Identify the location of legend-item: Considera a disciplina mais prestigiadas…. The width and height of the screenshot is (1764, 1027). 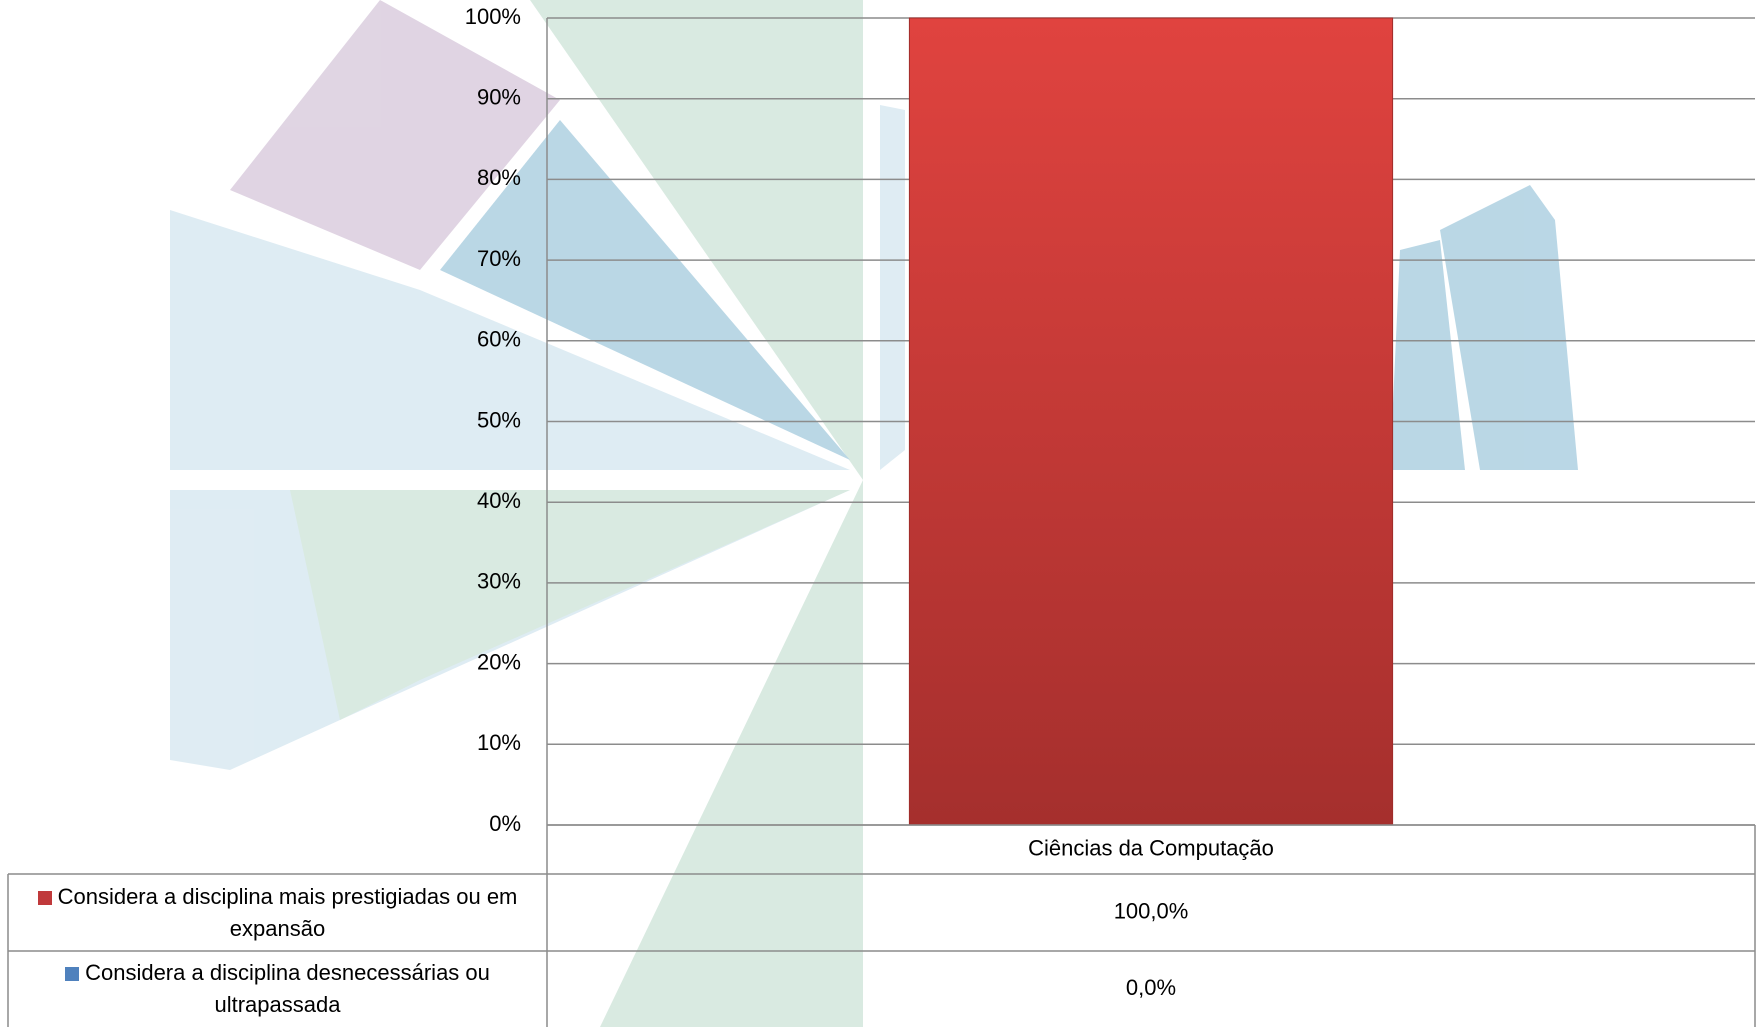
(277, 912).